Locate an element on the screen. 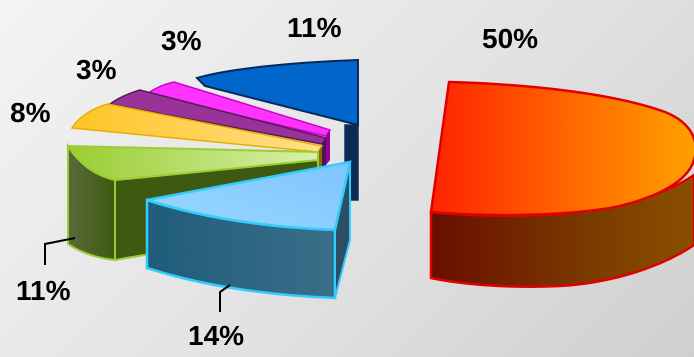  slice-11-green-top is located at coordinates (192, 163).